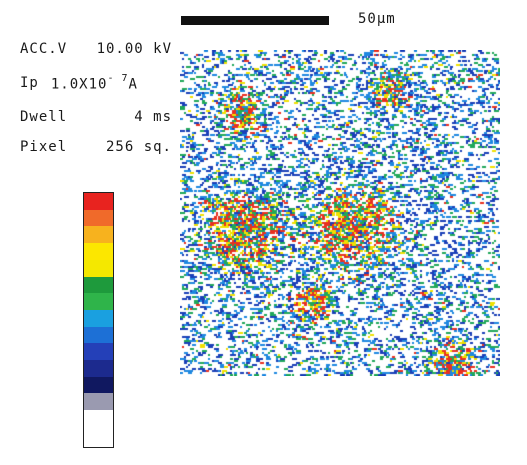  I want to click on param-acc-v: ACC.V 10.00 kV, so click(96, 49).